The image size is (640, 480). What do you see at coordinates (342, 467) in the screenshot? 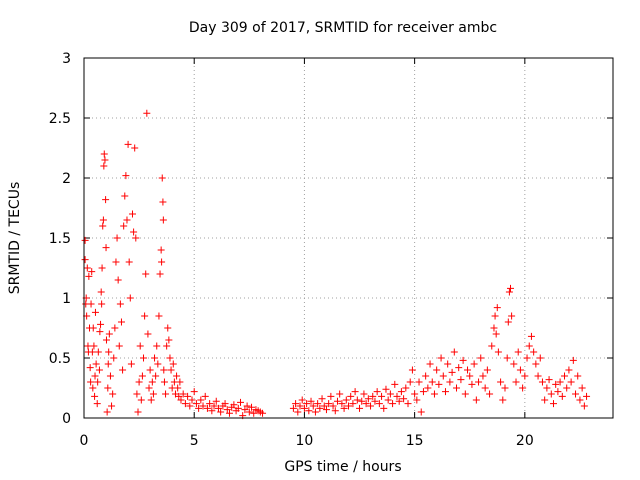
I see `x-axis-label: GPS time / hours` at bounding box center [342, 467].